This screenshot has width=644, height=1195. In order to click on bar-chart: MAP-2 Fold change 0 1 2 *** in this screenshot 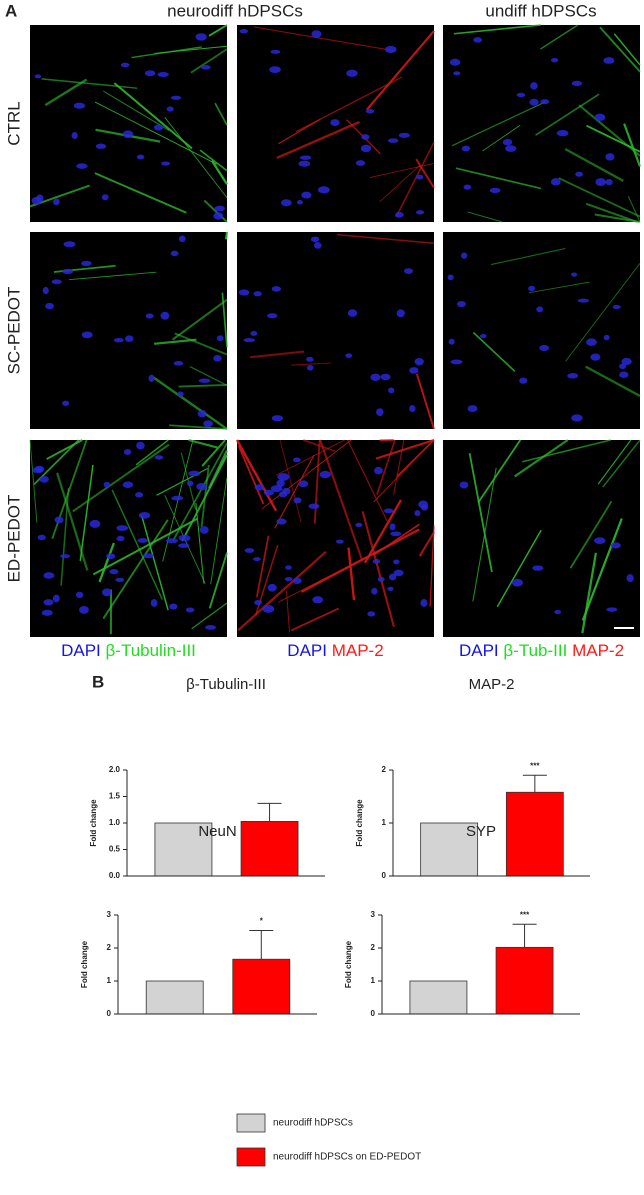, I will do `click(472, 778)`.